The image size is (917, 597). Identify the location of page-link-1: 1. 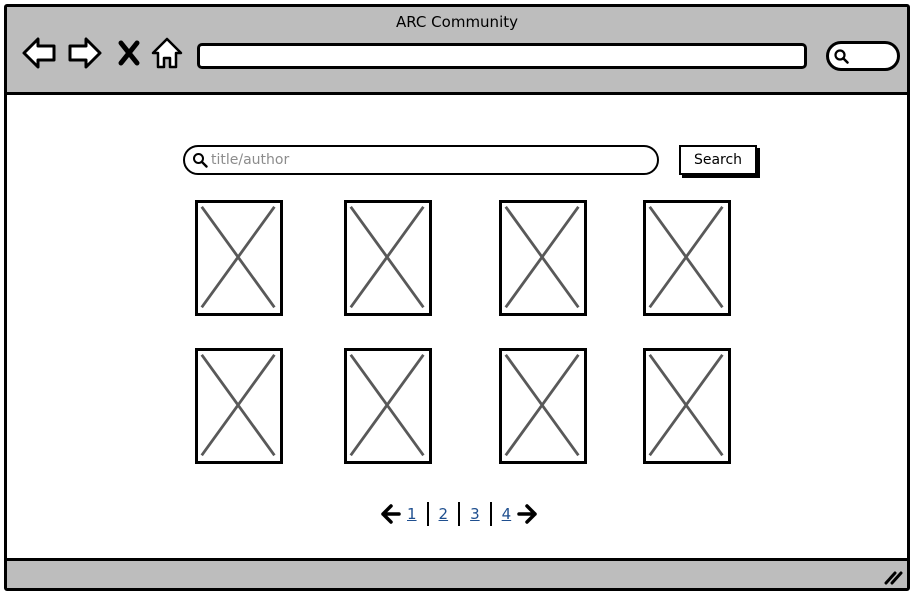
(412, 514).